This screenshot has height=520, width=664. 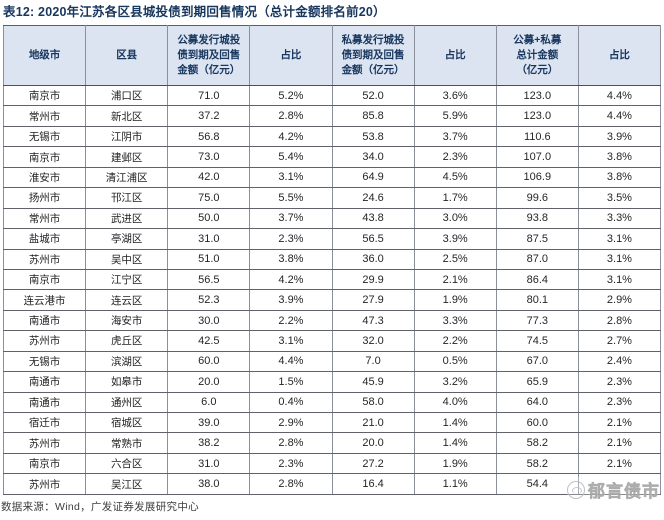 I want to click on column-header: 区县, so click(x=127, y=55).